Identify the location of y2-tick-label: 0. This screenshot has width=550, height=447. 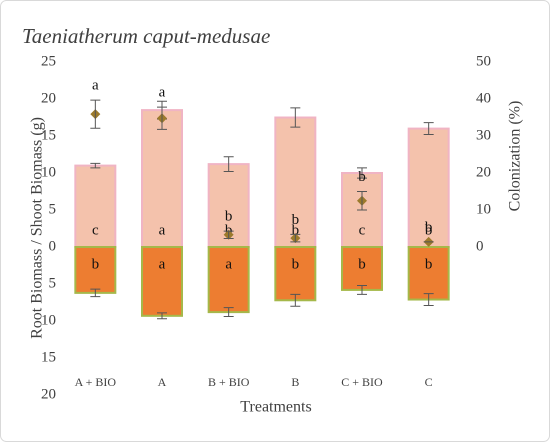
(480, 246).